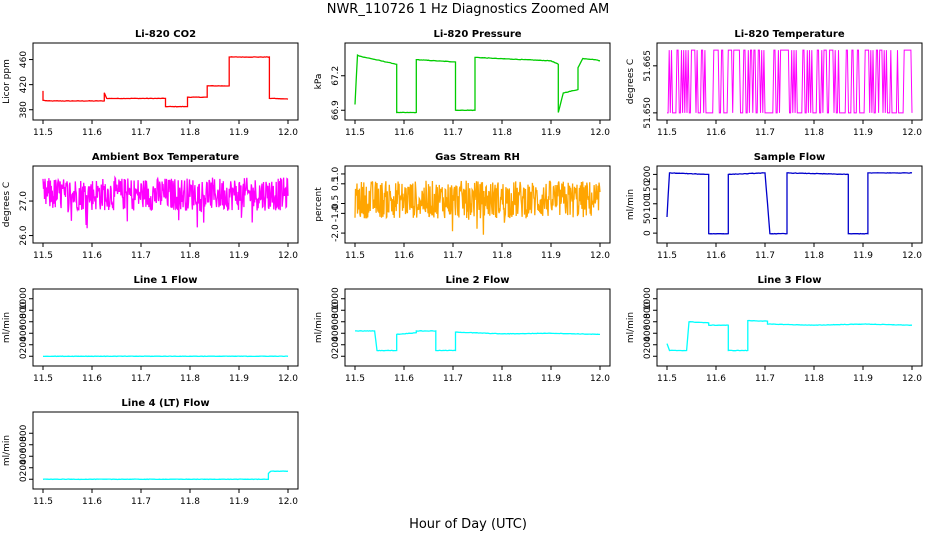  Describe the element at coordinates (477, 157) in the screenshot. I see `panel-title: Gas Stream RH` at that location.